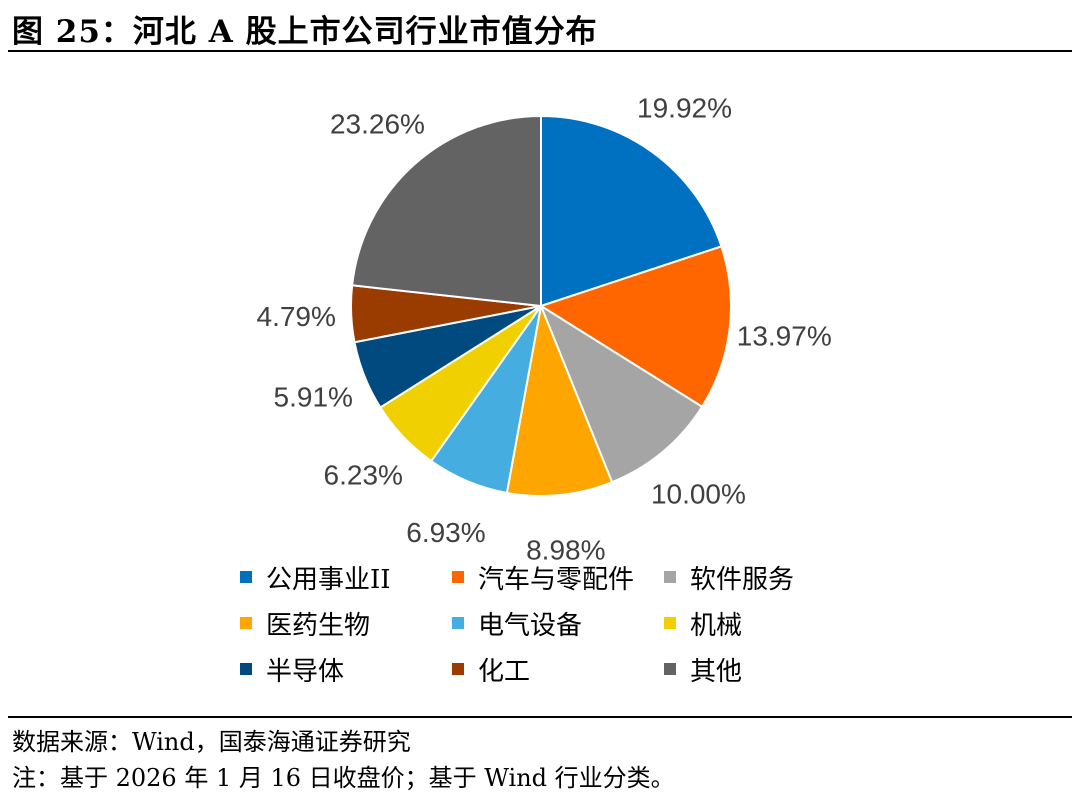  Describe the element at coordinates (313, 396) in the screenshot. I see `pie-label-7: 5.91%` at that location.